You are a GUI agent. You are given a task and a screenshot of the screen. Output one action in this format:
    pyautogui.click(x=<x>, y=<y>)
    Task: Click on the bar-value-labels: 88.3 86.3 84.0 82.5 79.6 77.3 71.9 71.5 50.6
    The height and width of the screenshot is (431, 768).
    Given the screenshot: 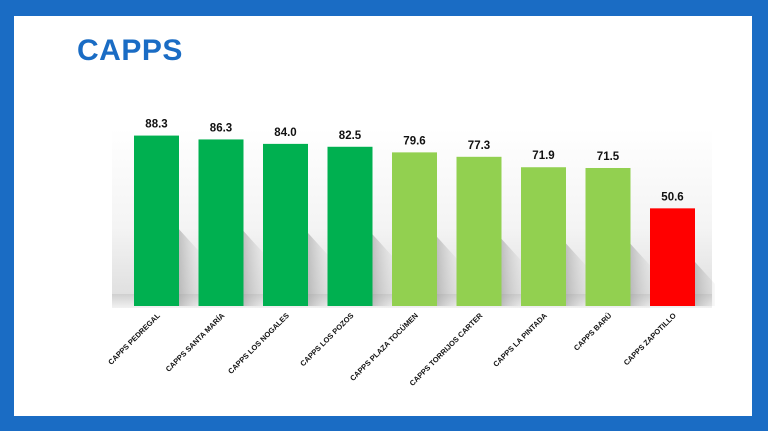 What is the action you would take?
    pyautogui.click(x=414, y=161)
    